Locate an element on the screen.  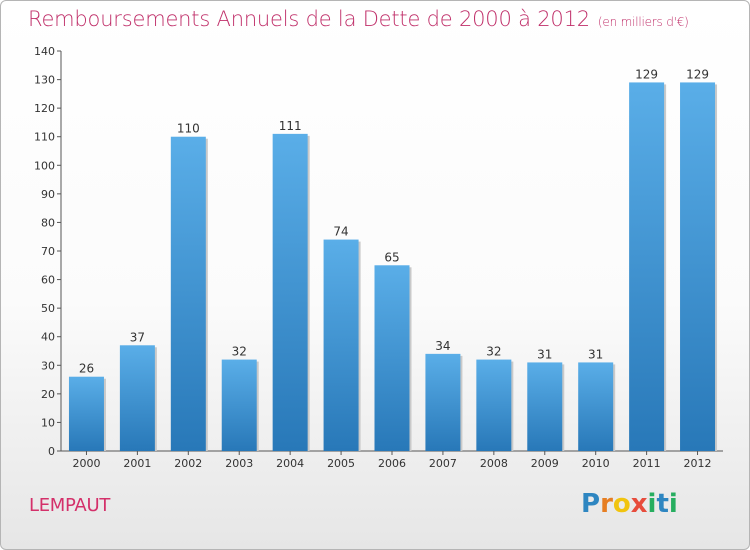
data-label: 37 is located at coordinates (137, 337).